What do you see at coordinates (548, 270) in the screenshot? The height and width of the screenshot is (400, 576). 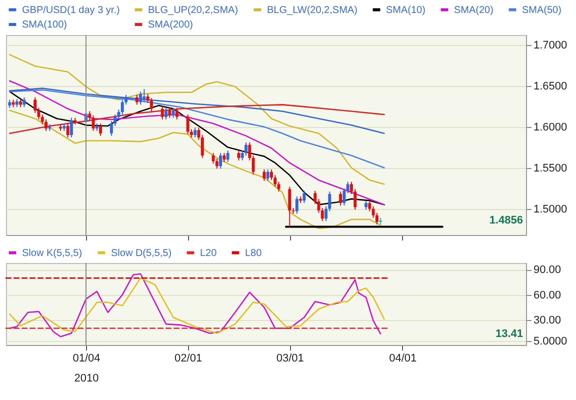 I see `y-tick-label: 90.00` at bounding box center [548, 270].